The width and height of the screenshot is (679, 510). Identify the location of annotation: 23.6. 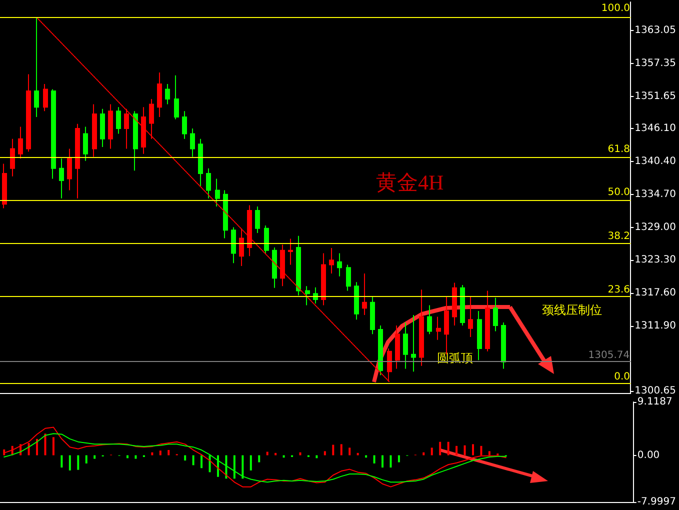
(619, 290).